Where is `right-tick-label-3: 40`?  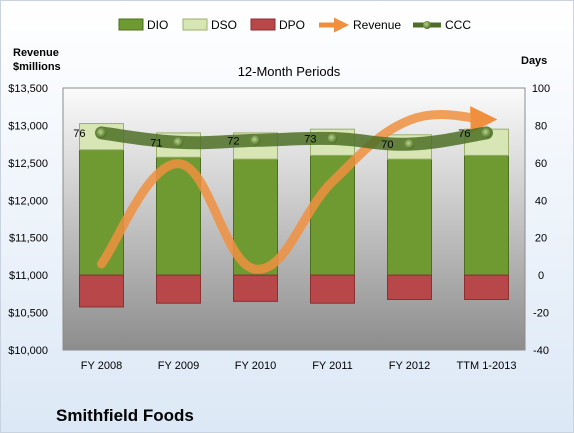
right-tick-label-3: 40 is located at coordinates (541, 201).